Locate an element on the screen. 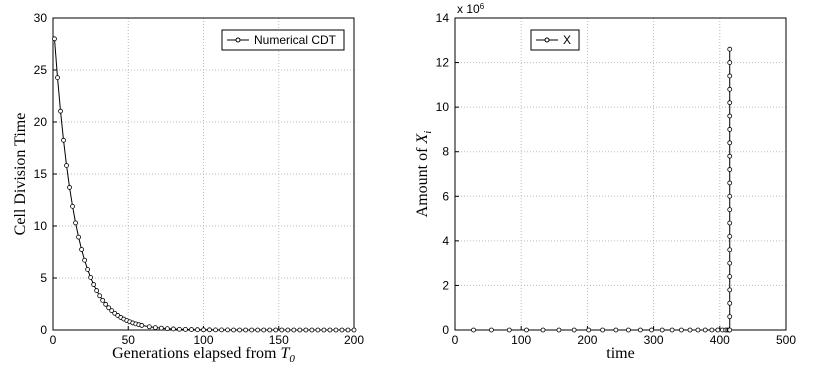  legend-frame is located at coordinates (283, 40).